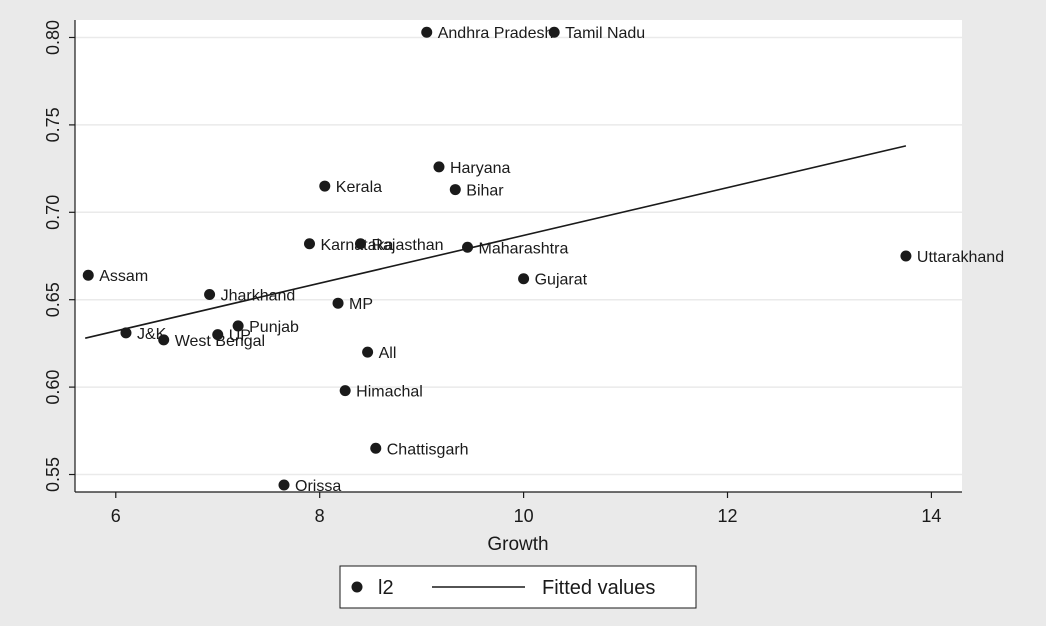  Describe the element at coordinates (361, 304) in the screenshot. I see `point-label: MP` at that location.